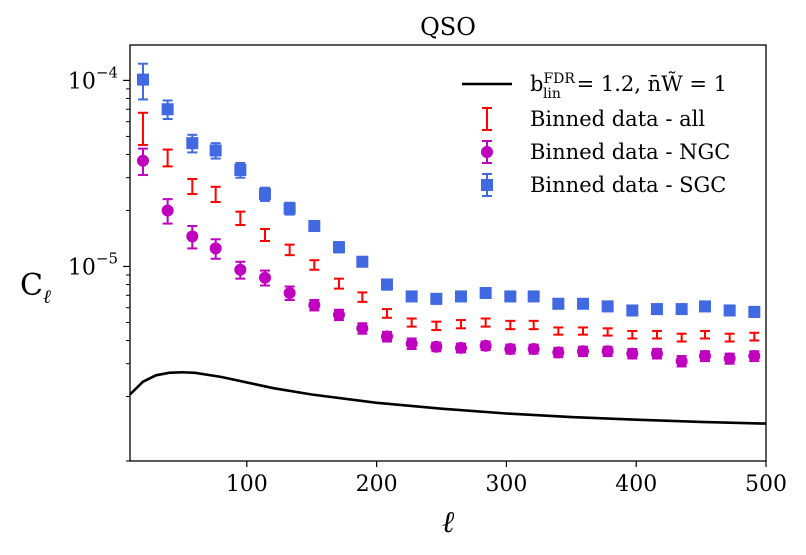 This screenshot has width=806, height=555. What do you see at coordinates (506, 484) in the screenshot?
I see `x-tick-label: 300` at bounding box center [506, 484].